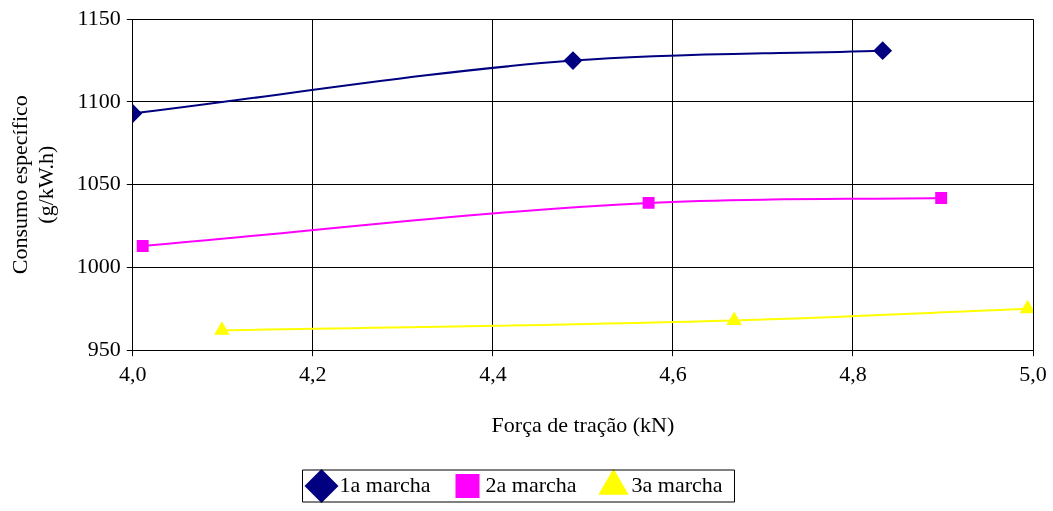 The height and width of the screenshot is (511, 1053). I want to click on x-axis-title: Força de tração (kN), so click(583, 424).